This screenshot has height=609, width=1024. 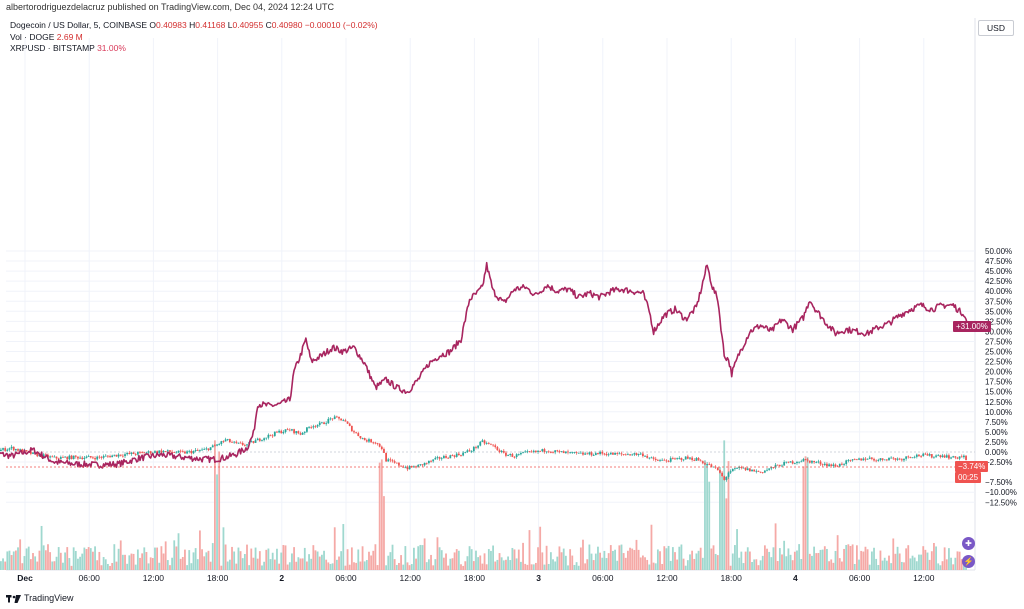 I want to click on lightning-button: ⚡, so click(x=968, y=561).